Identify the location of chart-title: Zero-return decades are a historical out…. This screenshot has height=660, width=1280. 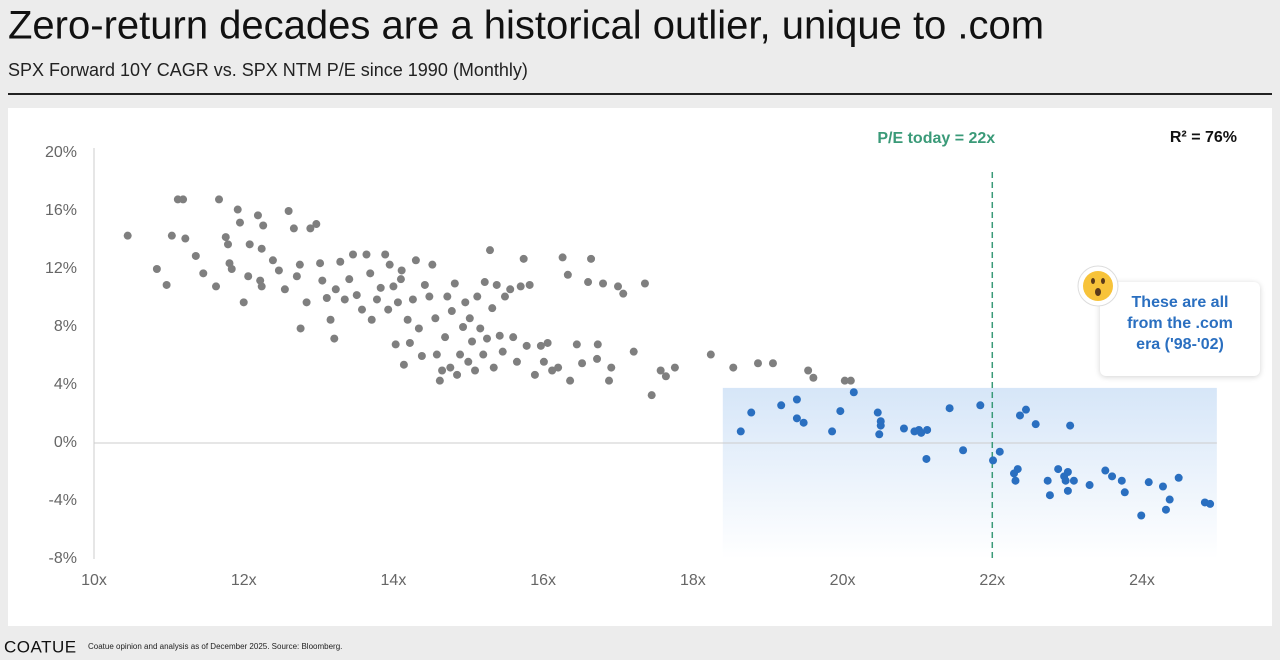
(526, 26).